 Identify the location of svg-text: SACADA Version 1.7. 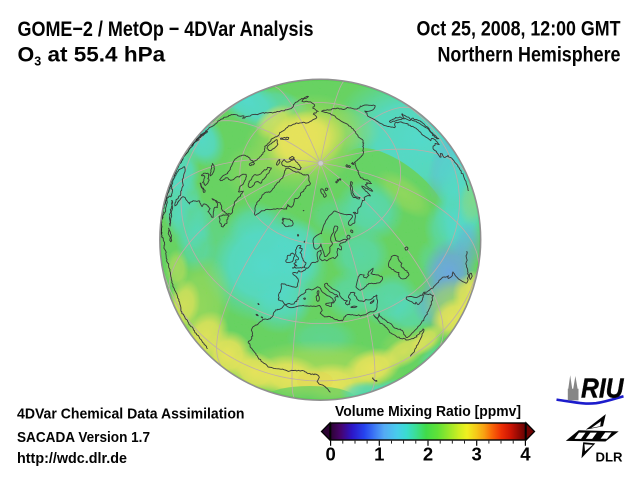
(83, 437).